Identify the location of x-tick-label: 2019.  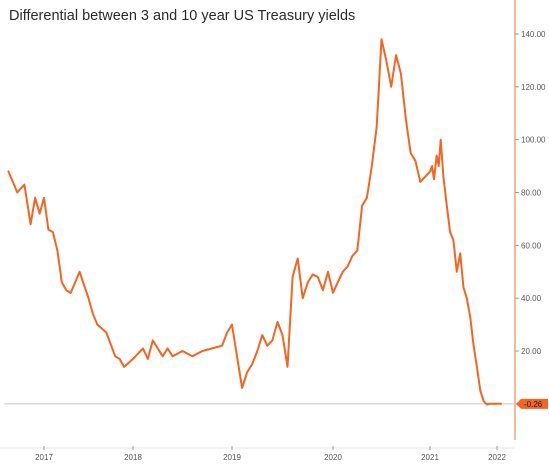
(232, 457).